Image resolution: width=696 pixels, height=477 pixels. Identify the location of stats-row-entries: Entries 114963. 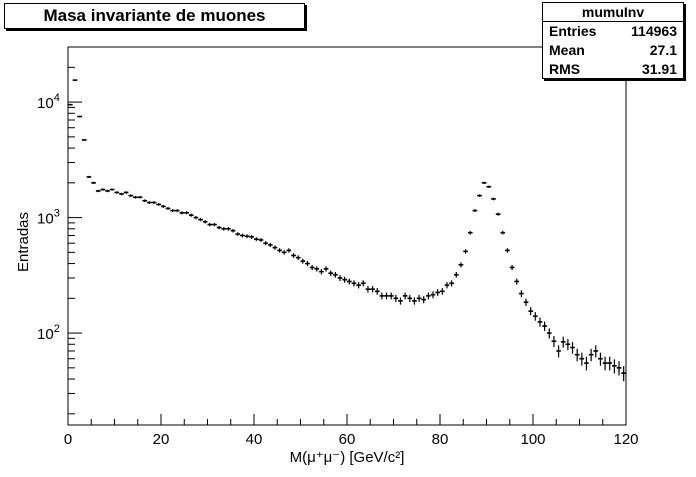
(613, 31).